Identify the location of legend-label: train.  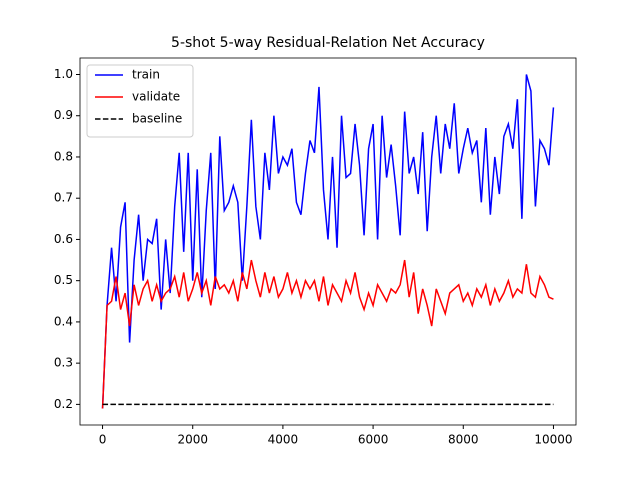
(146, 75).